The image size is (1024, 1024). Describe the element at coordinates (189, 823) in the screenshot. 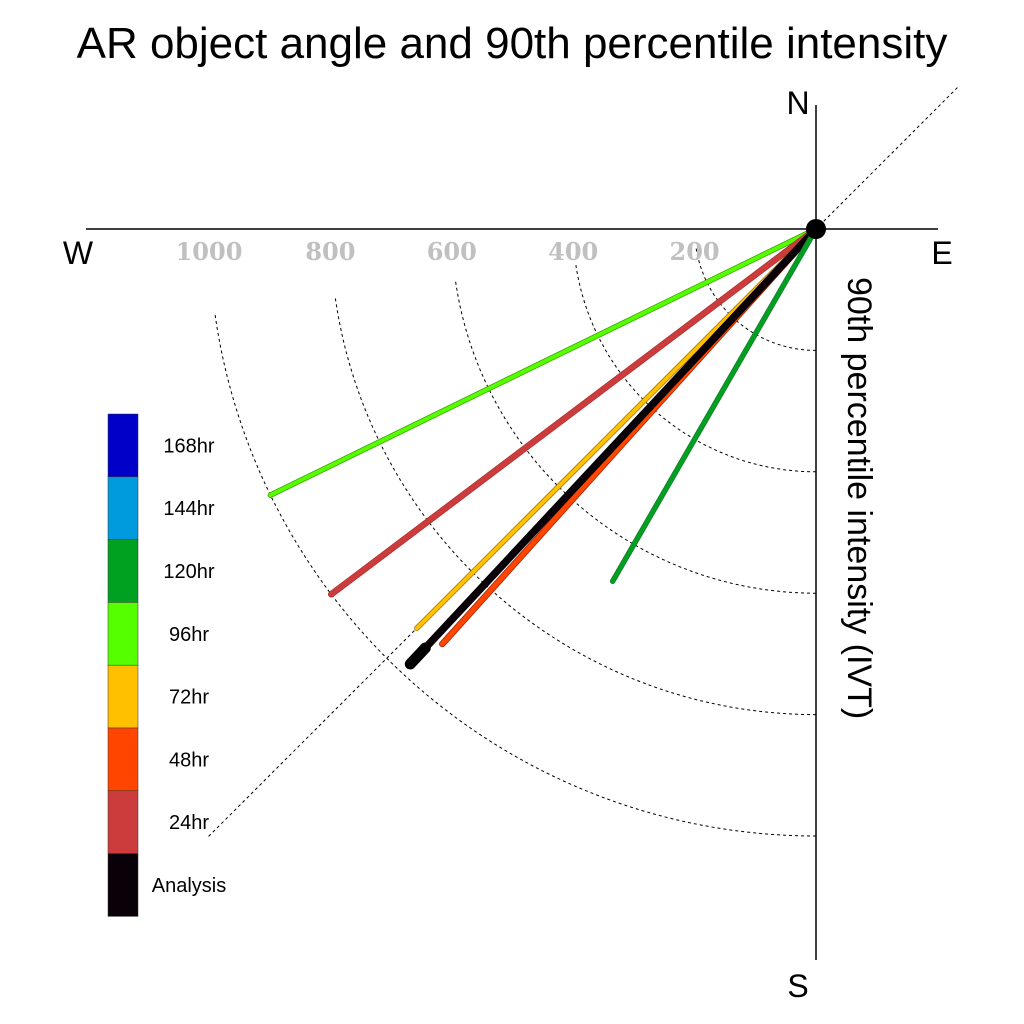

I see `legend-label-24hr: 24hr` at that location.